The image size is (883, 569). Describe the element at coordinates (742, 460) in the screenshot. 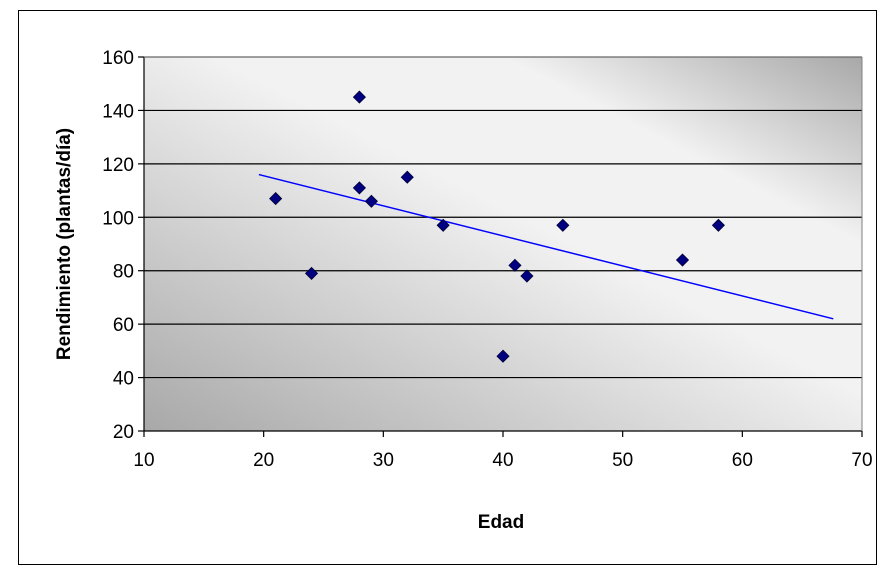

I see `x-tick-label: 60` at that location.